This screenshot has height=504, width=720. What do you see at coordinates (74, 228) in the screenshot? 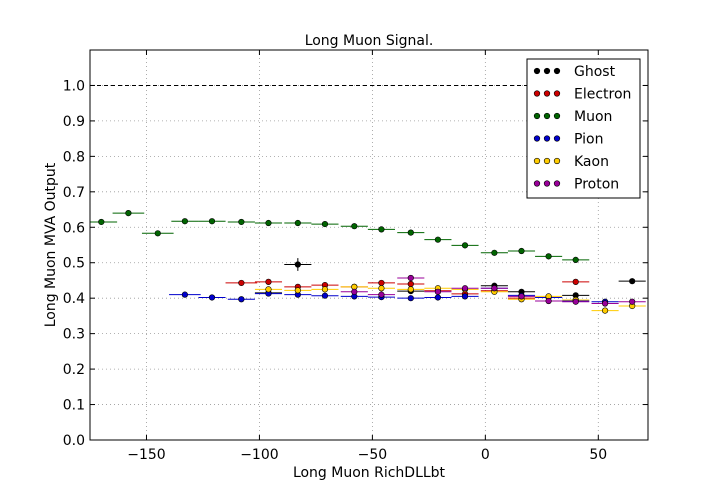
I see `y-tick-label: 0.6` at bounding box center [74, 228].